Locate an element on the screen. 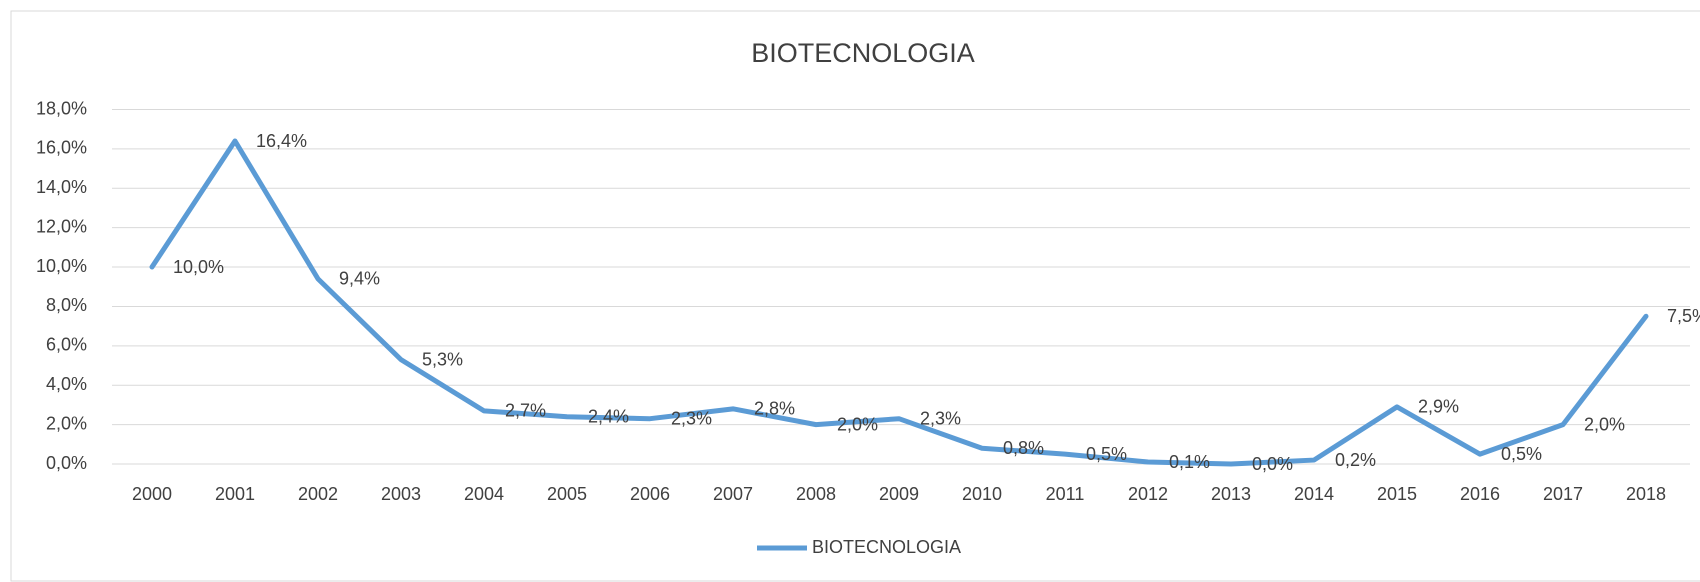 The image size is (1700, 582). y-tick-label: 8,0% is located at coordinates (66, 305).